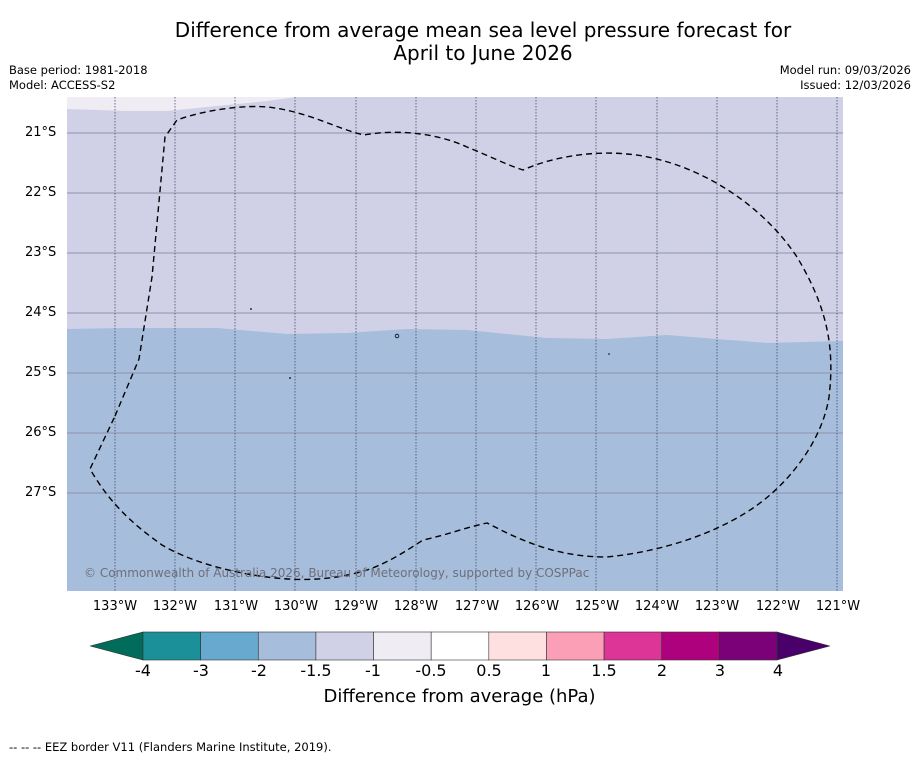  What do you see at coordinates (175, 606) in the screenshot?
I see `lon-label: 132°W` at bounding box center [175, 606].